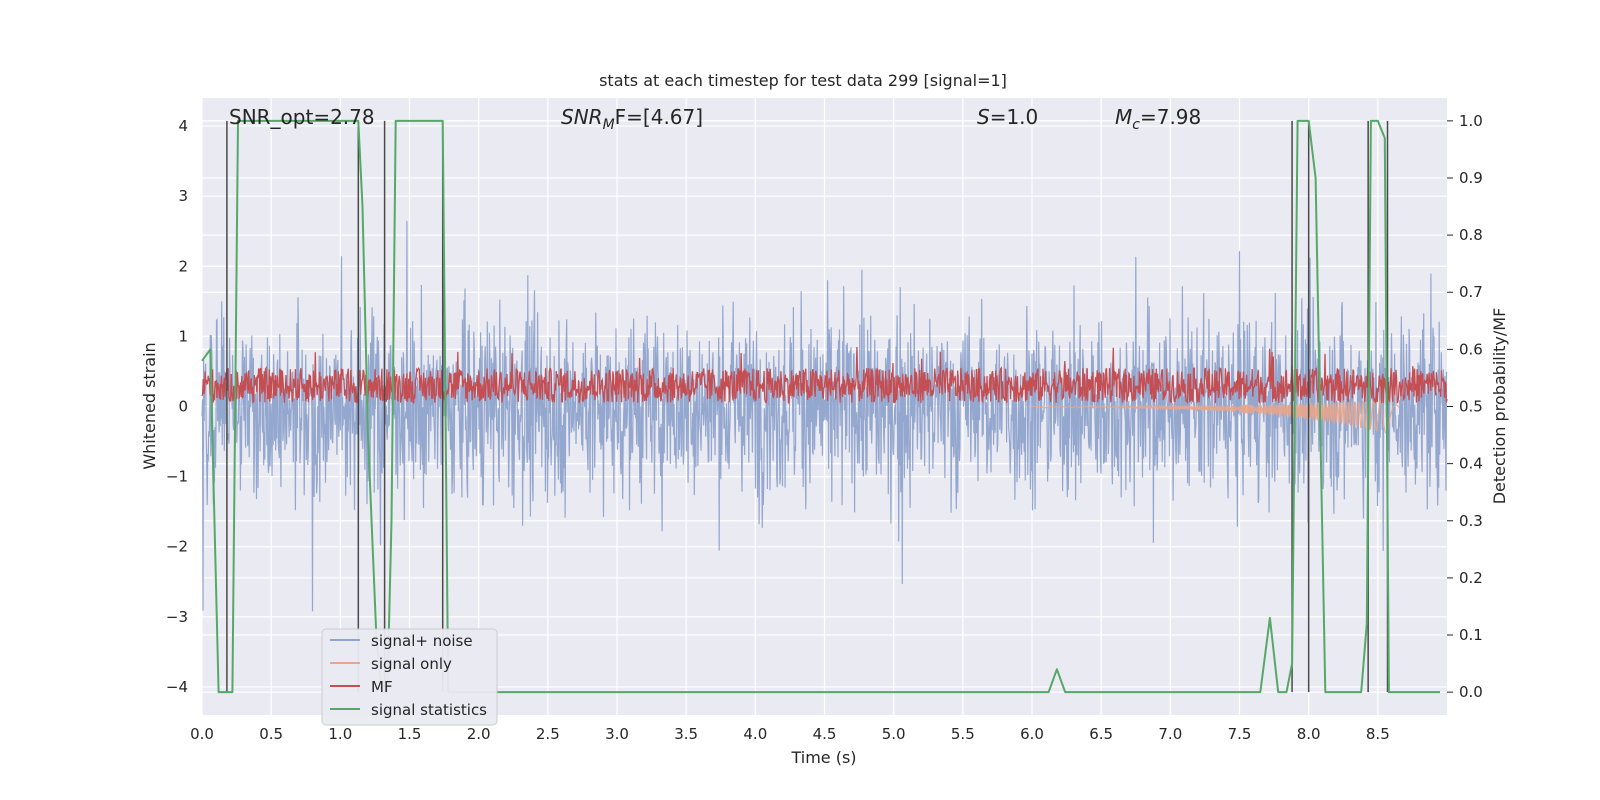 This screenshot has width=1600, height=800. What do you see at coordinates (1136, 125) in the screenshot?
I see `annotation-mc-sub: c` at bounding box center [1136, 125].